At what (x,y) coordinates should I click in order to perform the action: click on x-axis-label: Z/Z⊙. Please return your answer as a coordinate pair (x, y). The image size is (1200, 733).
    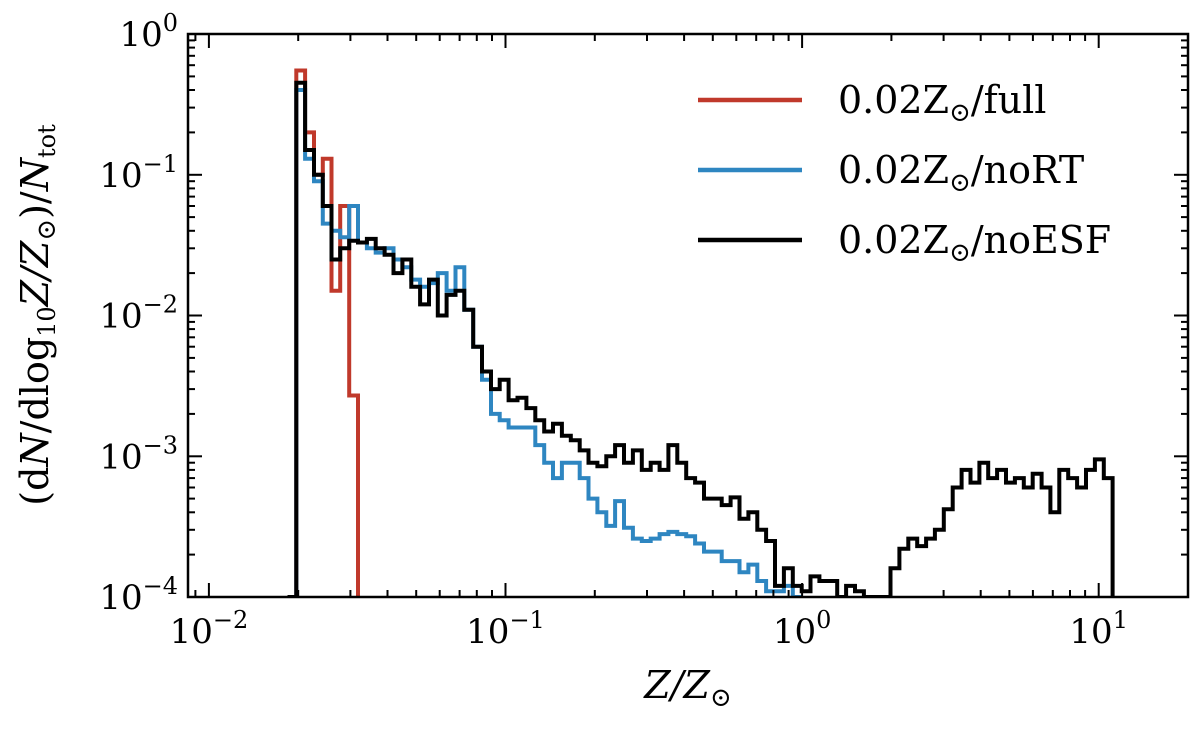
    Looking at the image, I should click on (687, 688).